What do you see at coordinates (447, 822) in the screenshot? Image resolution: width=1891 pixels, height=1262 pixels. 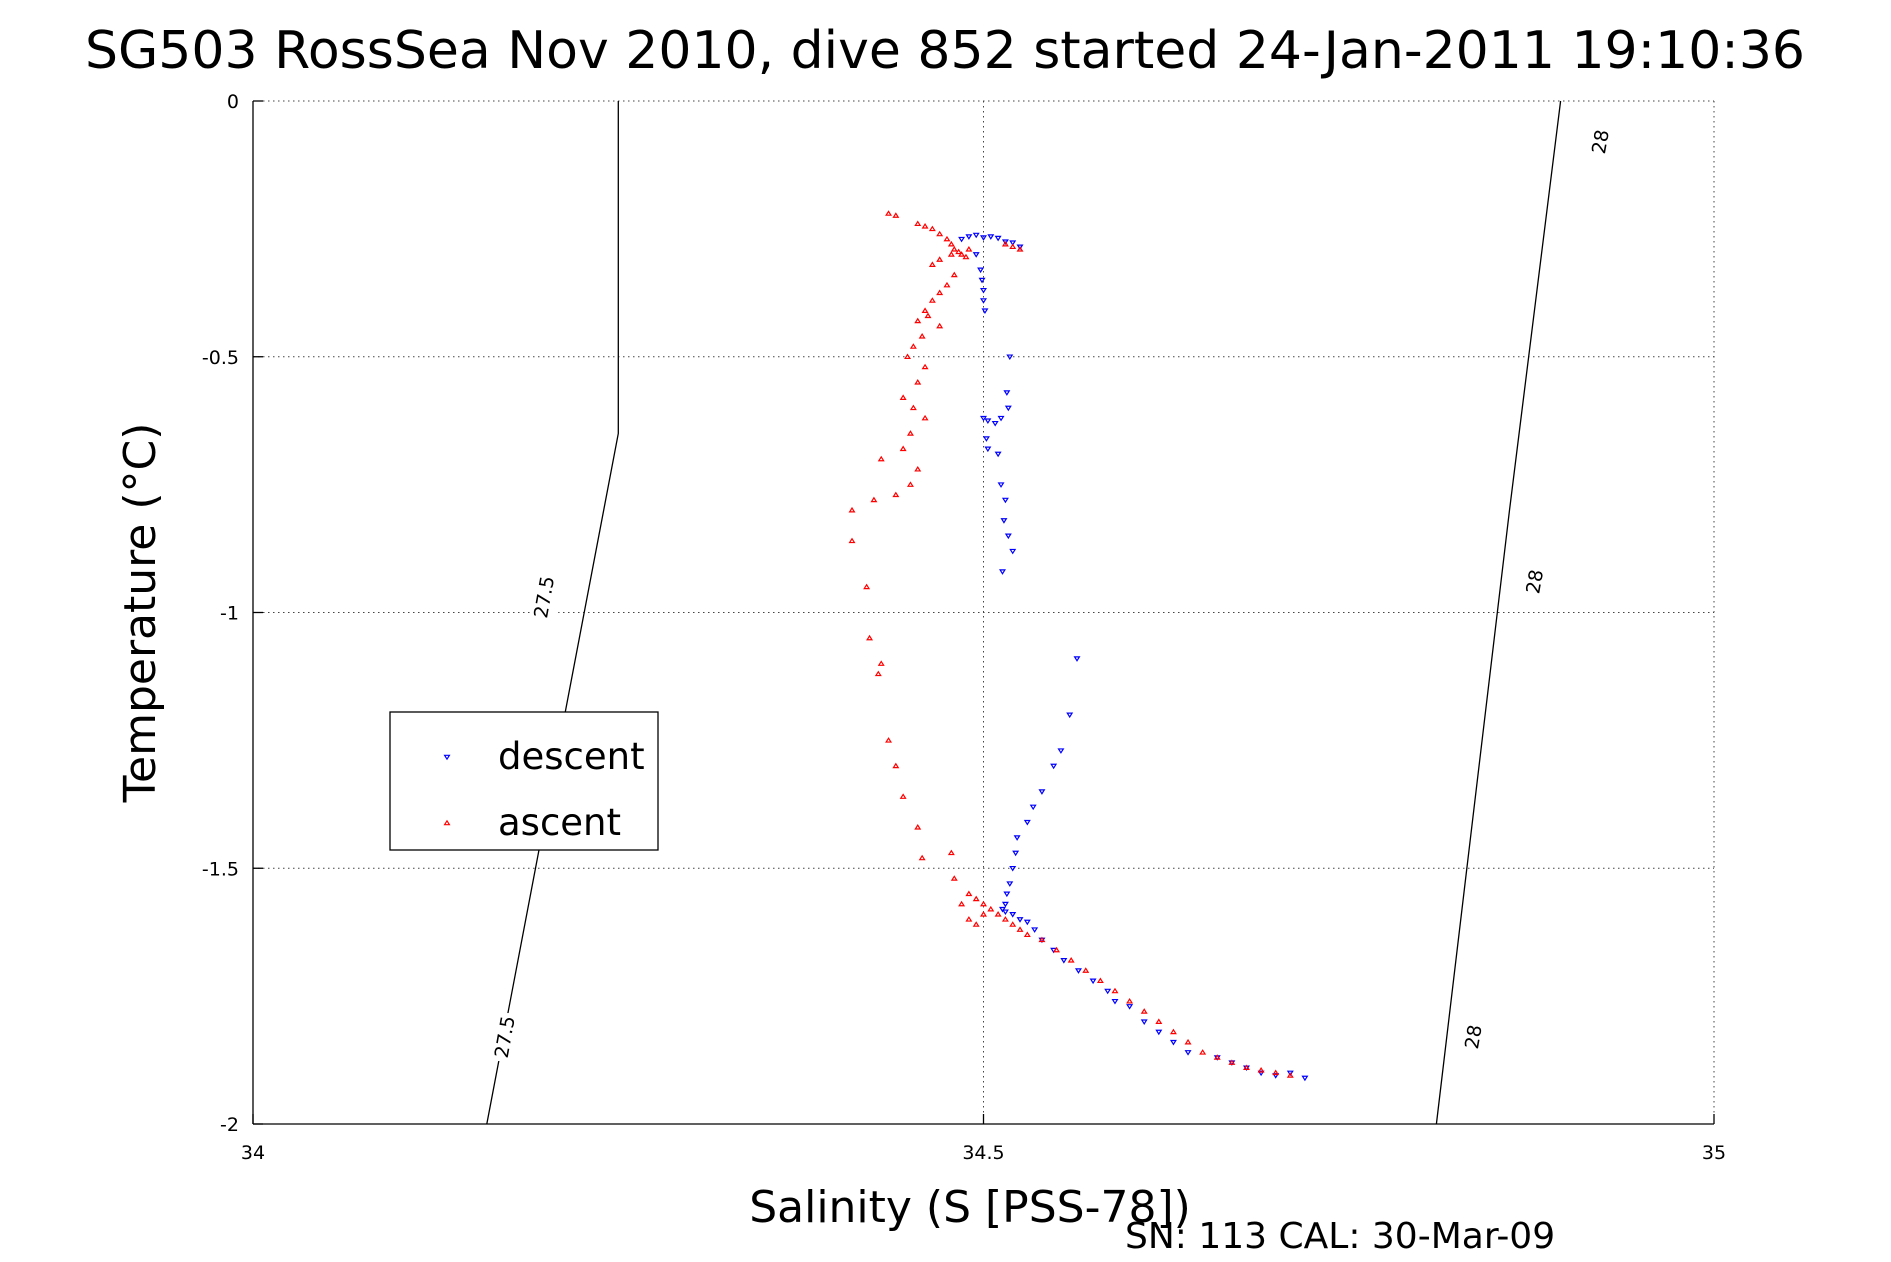 I see `legend-marker-ascent` at bounding box center [447, 822].